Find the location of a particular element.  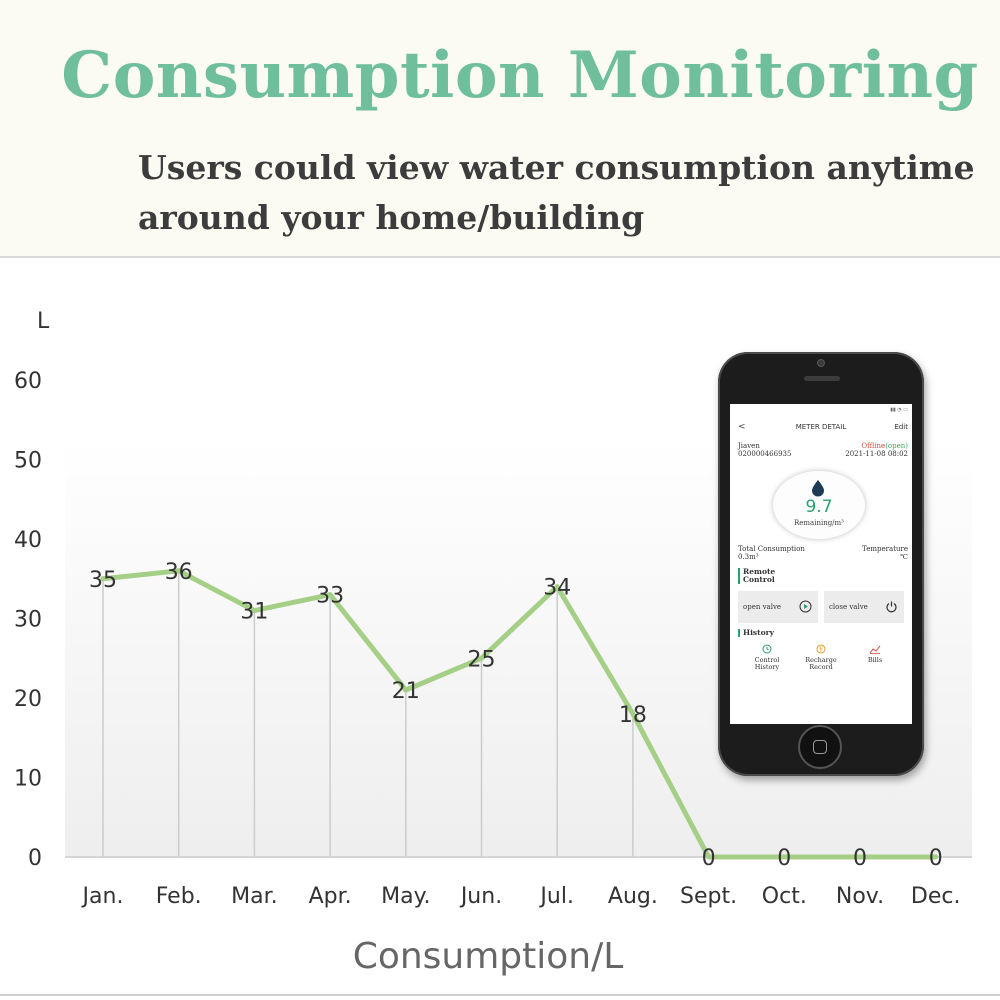

control-history-line1: Control is located at coordinates (767, 660).